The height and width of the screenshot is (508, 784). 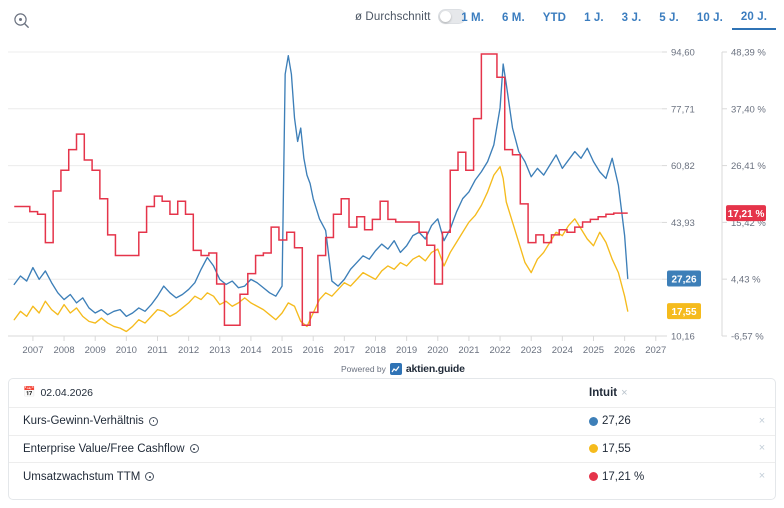 What do you see at coordinates (306, 393) in the screenshot?
I see `table-header-date-cell: 📅 02.04.2026` at bounding box center [306, 393].